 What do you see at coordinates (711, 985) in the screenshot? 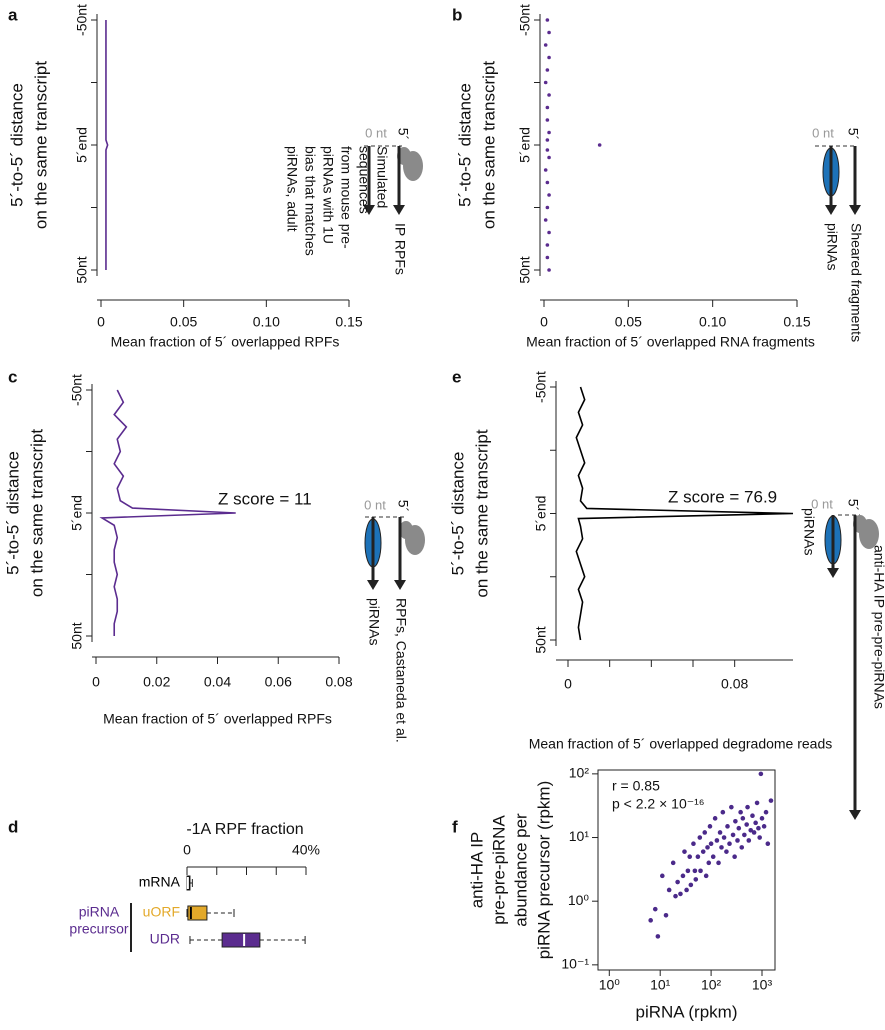
I see `x-tick-label: 10²` at bounding box center [711, 985].